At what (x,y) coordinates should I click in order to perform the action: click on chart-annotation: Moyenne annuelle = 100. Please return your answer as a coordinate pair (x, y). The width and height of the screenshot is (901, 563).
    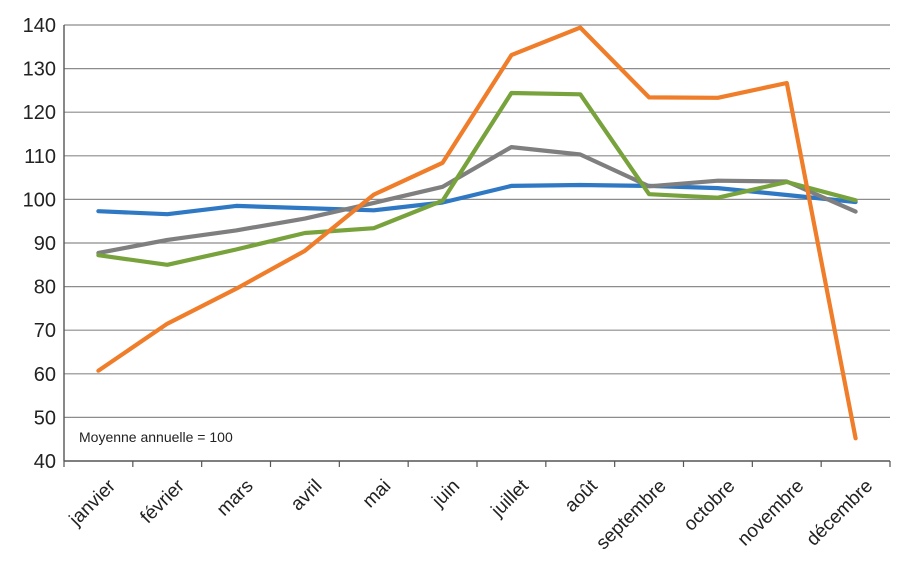
    Looking at the image, I should click on (156, 437).